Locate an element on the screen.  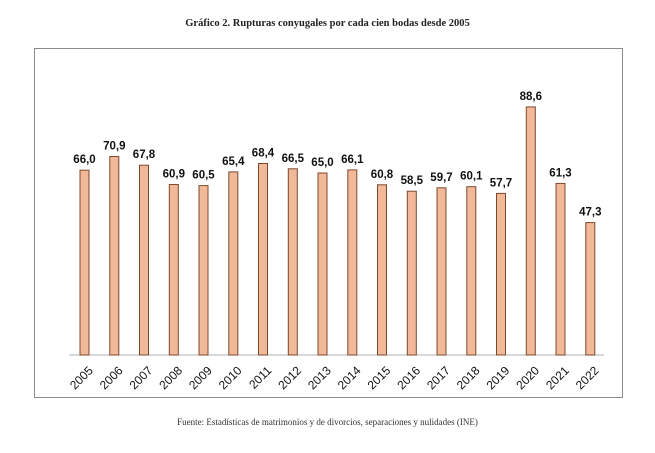
value-label-2013: 65,0 is located at coordinates (322, 163).